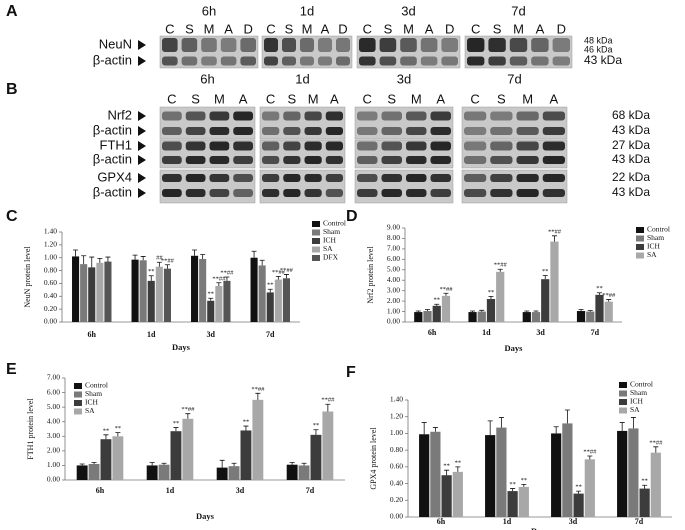 Image resolution: width=685 pixels, height=530 pixels. Describe the element at coordinates (270, 334) in the screenshot. I see `x-tick-label: 7d` at that location.